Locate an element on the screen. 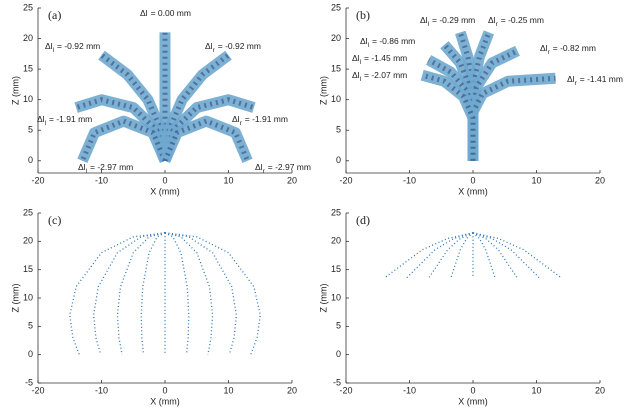 The image size is (642, 415). annotation: Δlr = -0.25 mm is located at coordinates (516, 21).